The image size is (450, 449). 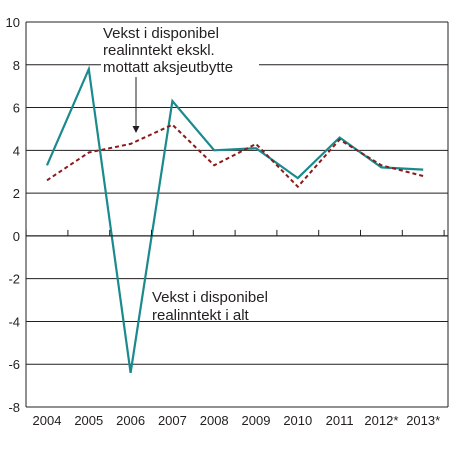 What do you see at coordinates (214, 420) in the screenshot?
I see `x-tick-label: 2008` at bounding box center [214, 420].